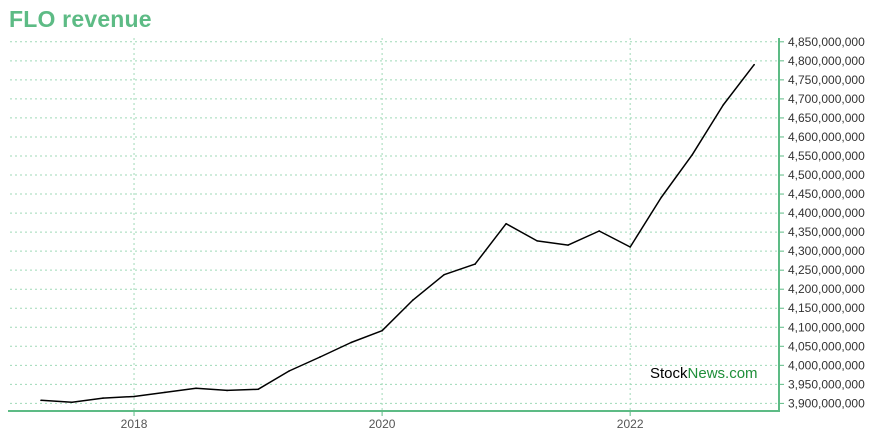 Image resolution: width=880 pixels, height=440 pixels. Describe the element at coordinates (826, 61) in the screenshot. I see `y-tick-label: 4,800,000,000` at that location.